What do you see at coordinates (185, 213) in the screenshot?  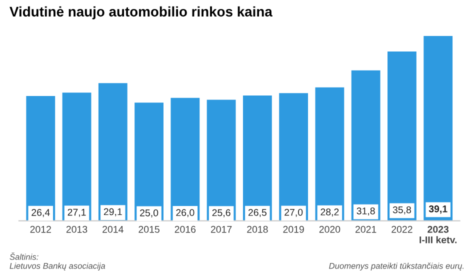 I see `data-label: 26,0` at bounding box center [185, 213].